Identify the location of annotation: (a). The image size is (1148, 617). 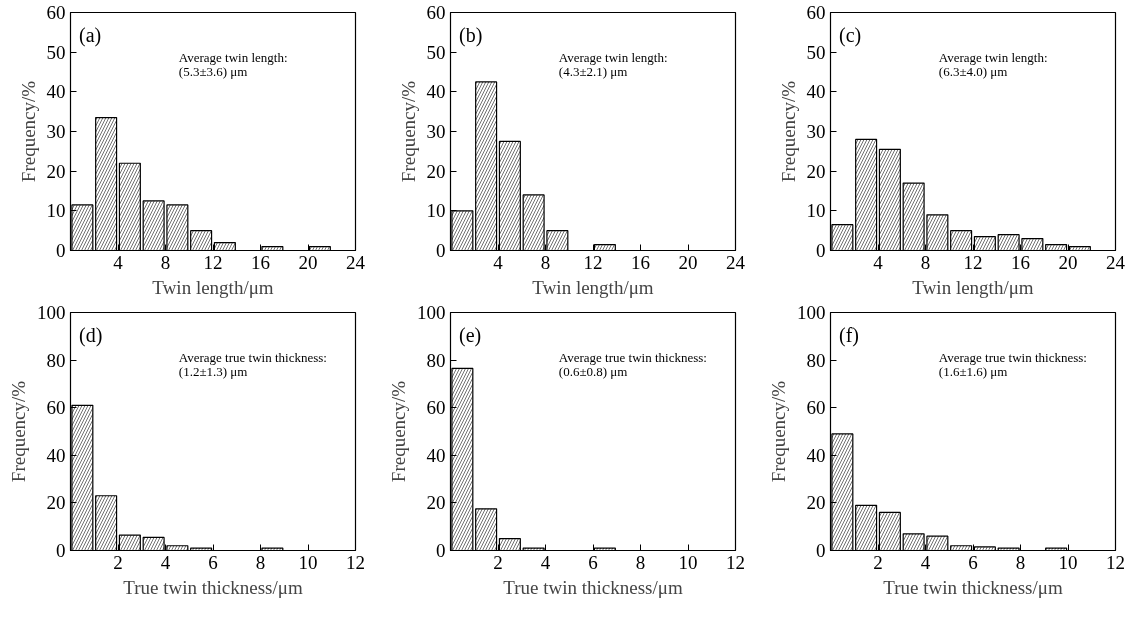
(90, 35).